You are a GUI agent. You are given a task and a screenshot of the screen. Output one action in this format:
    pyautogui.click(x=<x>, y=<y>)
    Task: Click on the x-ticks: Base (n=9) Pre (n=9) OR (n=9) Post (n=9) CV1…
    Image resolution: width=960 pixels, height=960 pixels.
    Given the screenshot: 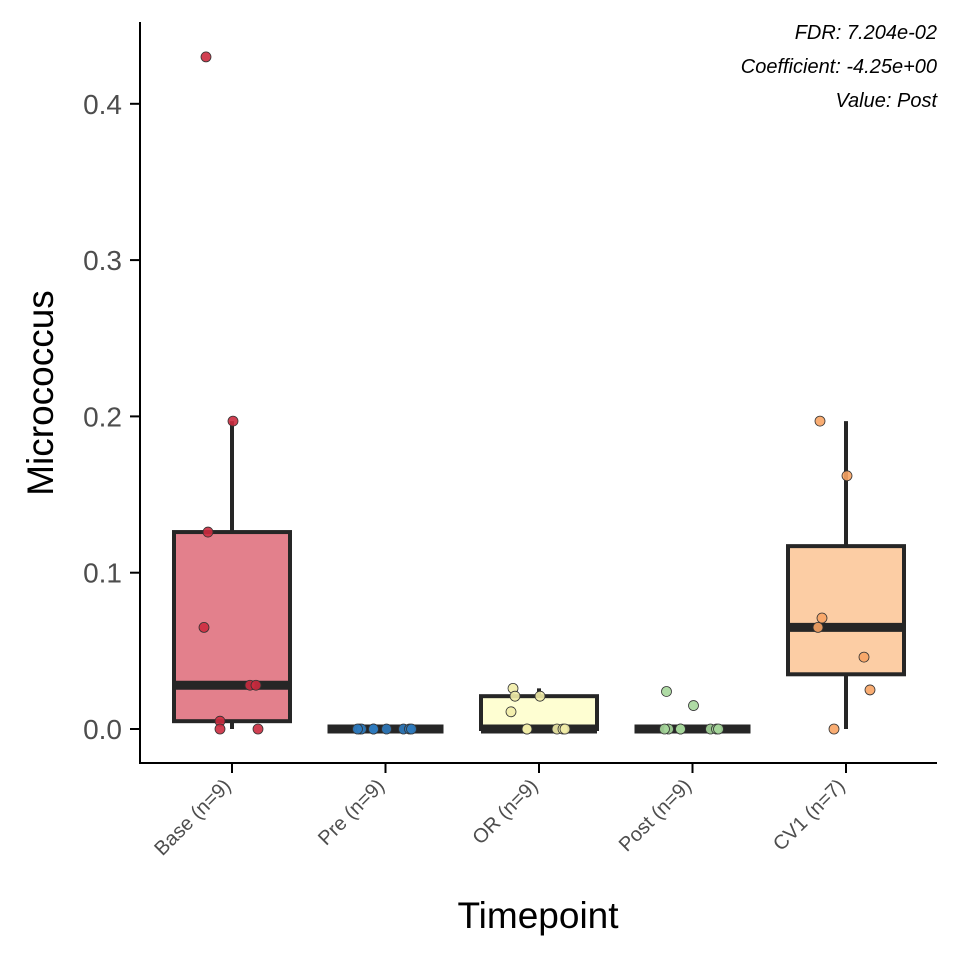 What is the action you would take?
    pyautogui.click(x=500, y=811)
    